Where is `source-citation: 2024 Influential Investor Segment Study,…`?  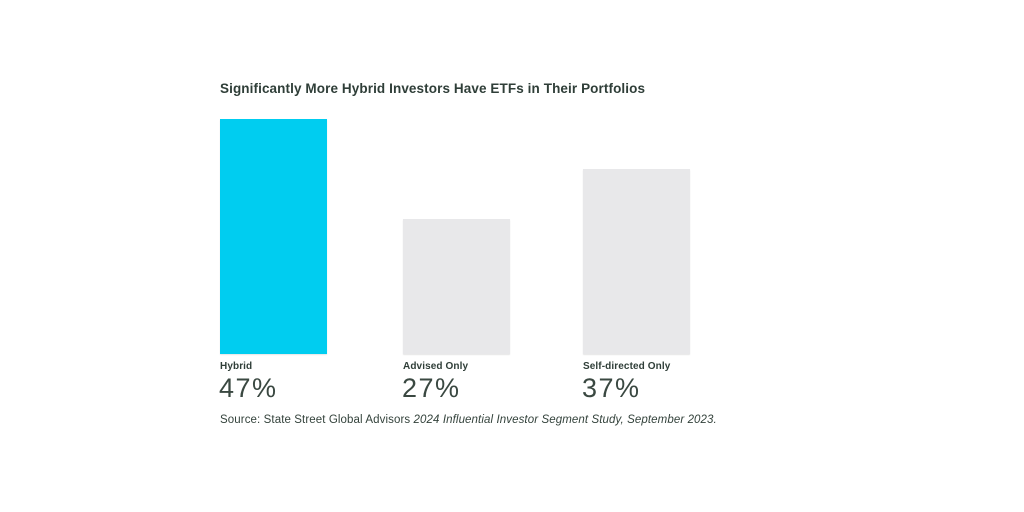 source-citation: 2024 Influential Investor Segment Study,… is located at coordinates (565, 420).